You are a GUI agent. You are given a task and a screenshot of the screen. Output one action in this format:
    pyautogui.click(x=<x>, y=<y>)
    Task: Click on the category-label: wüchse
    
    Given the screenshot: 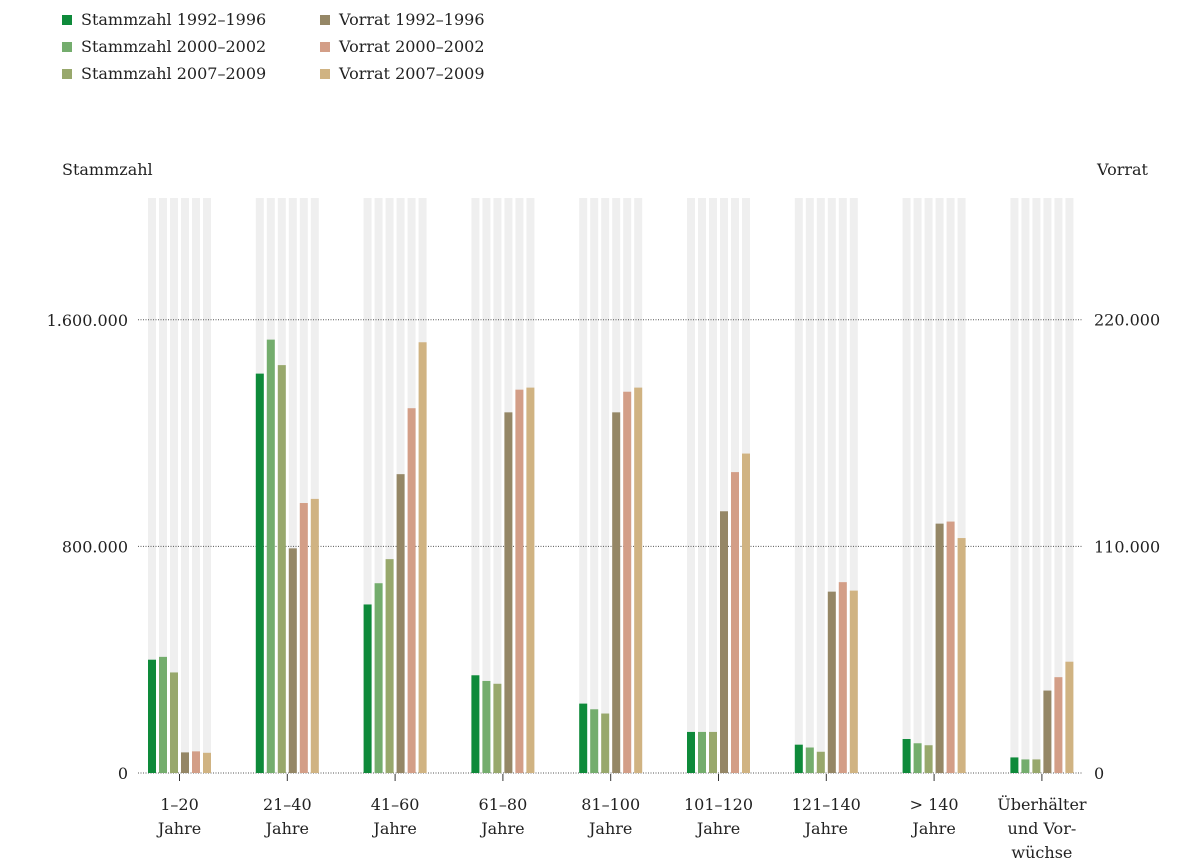 What is the action you would take?
    pyautogui.click(x=1041, y=852)
    